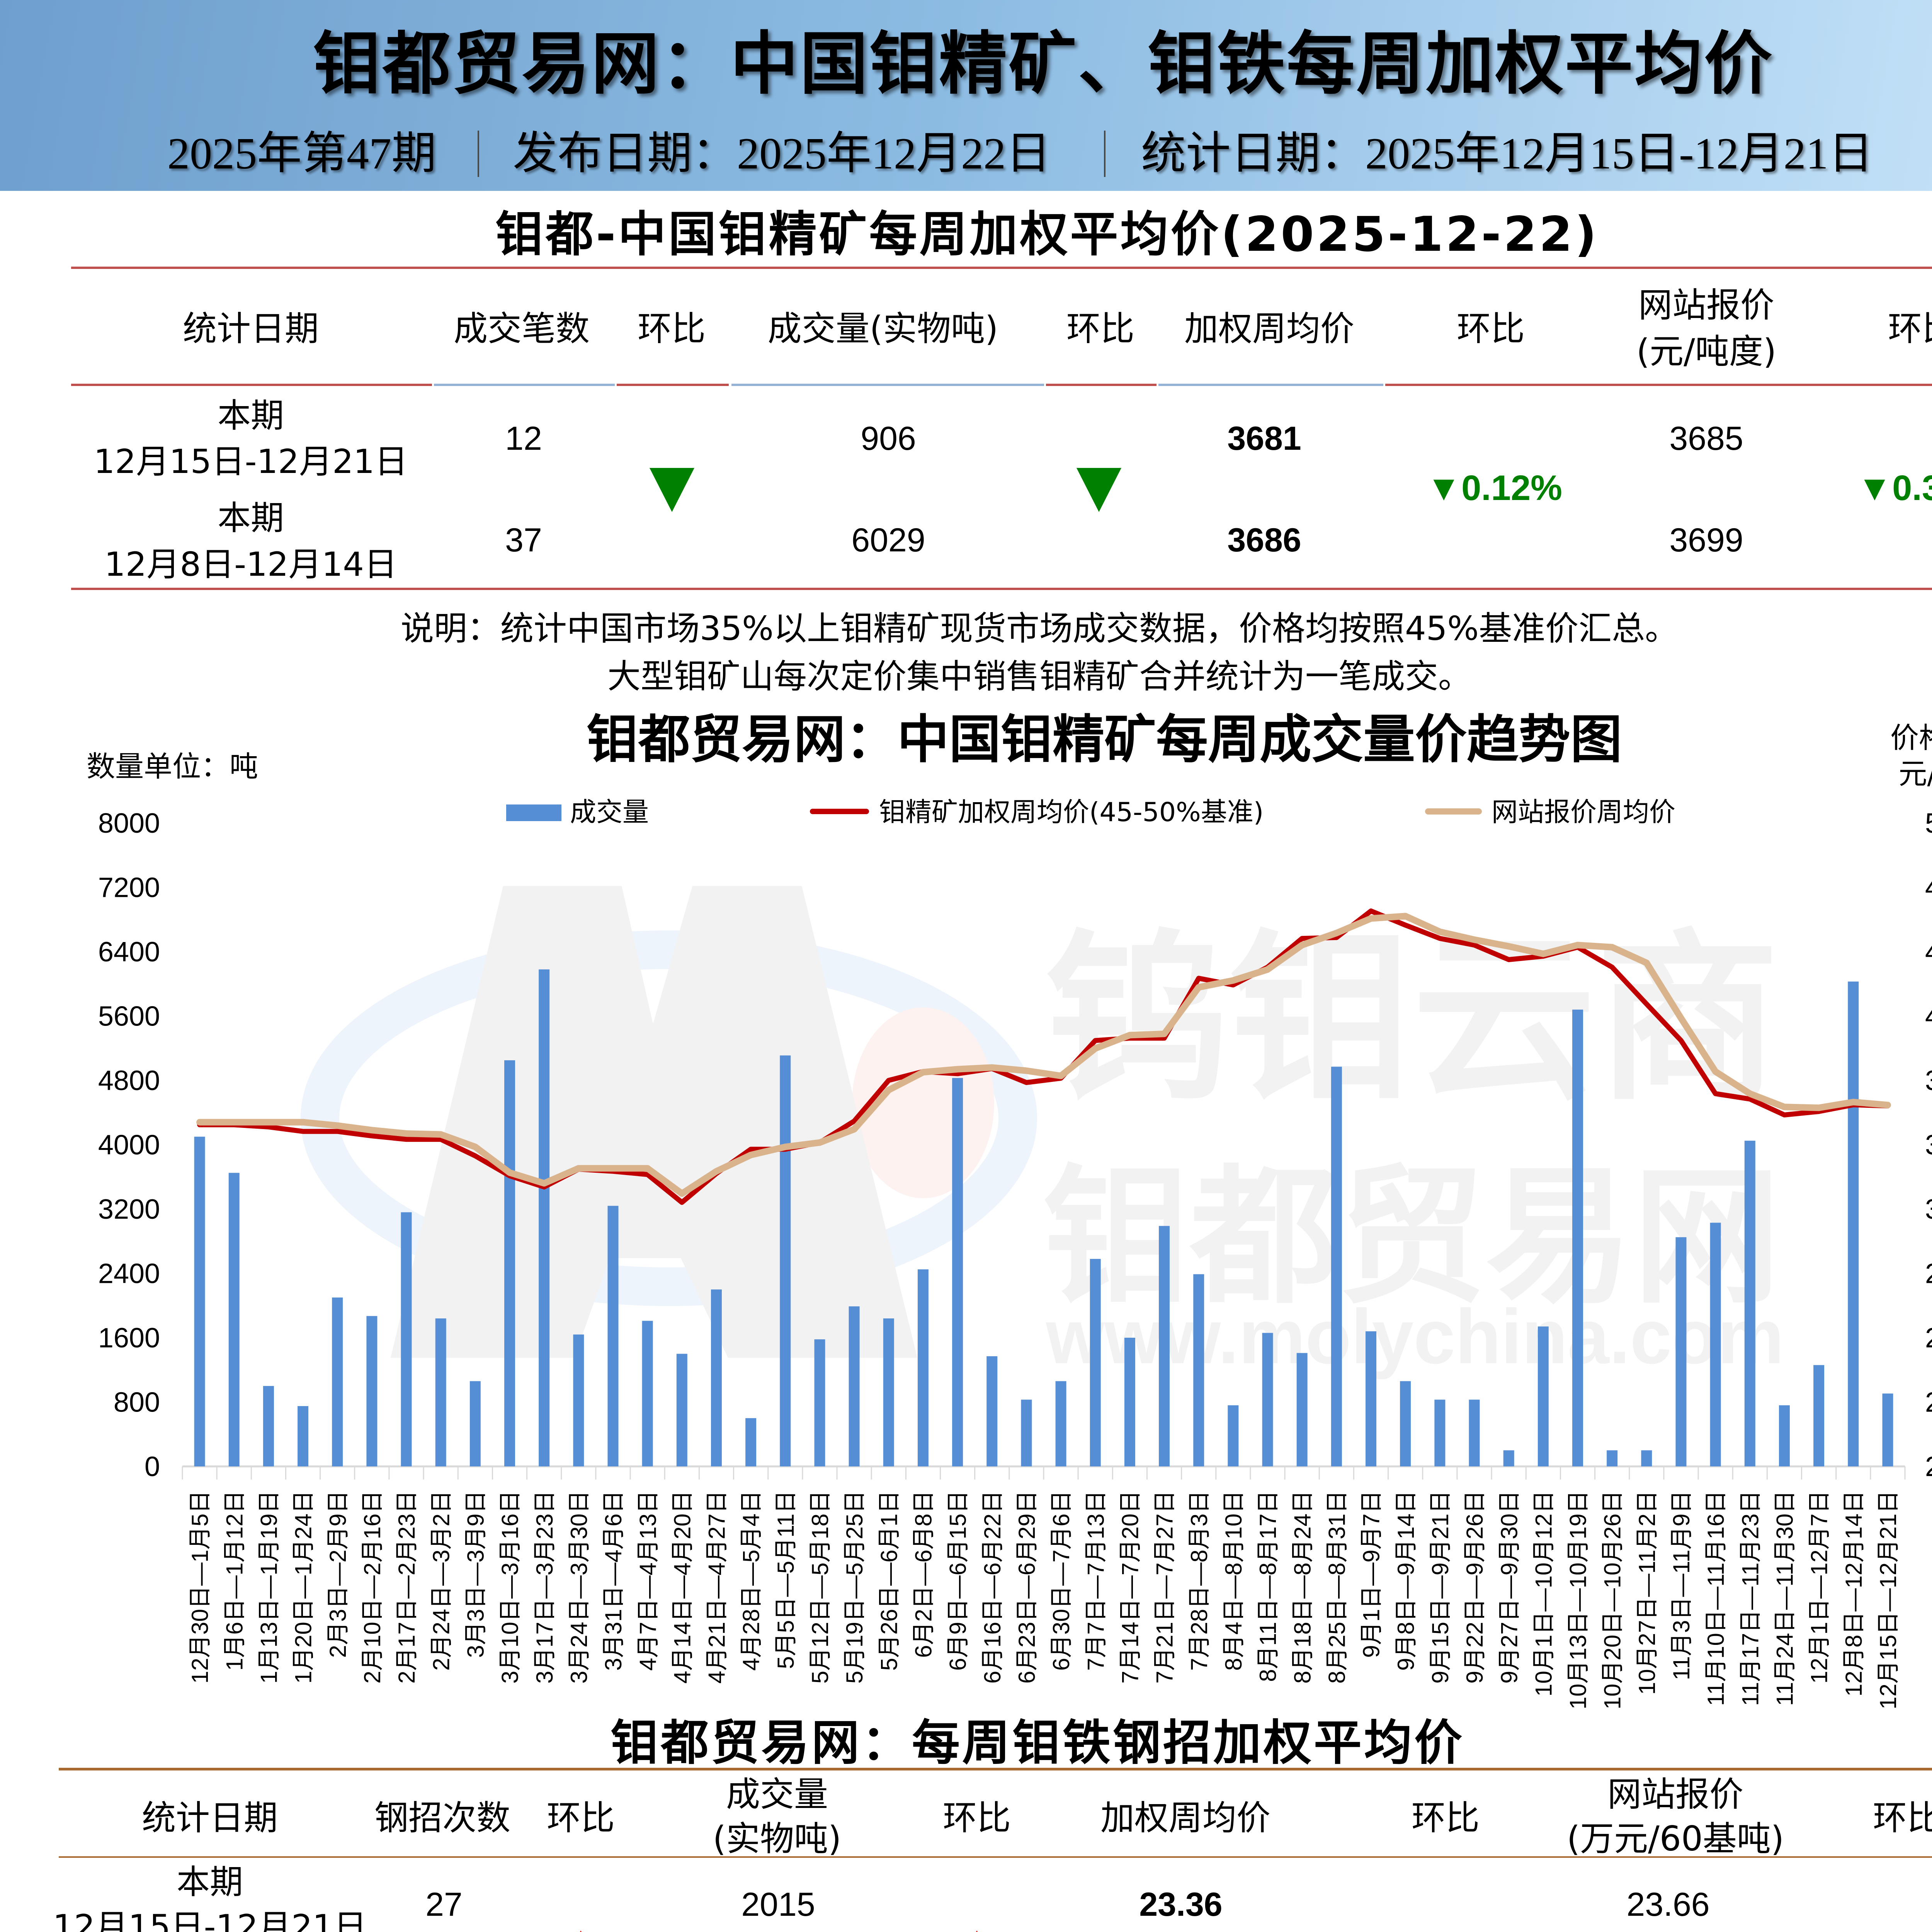  I want to click on table2-header-site-price: 网站报价, so click(1675, 1794).